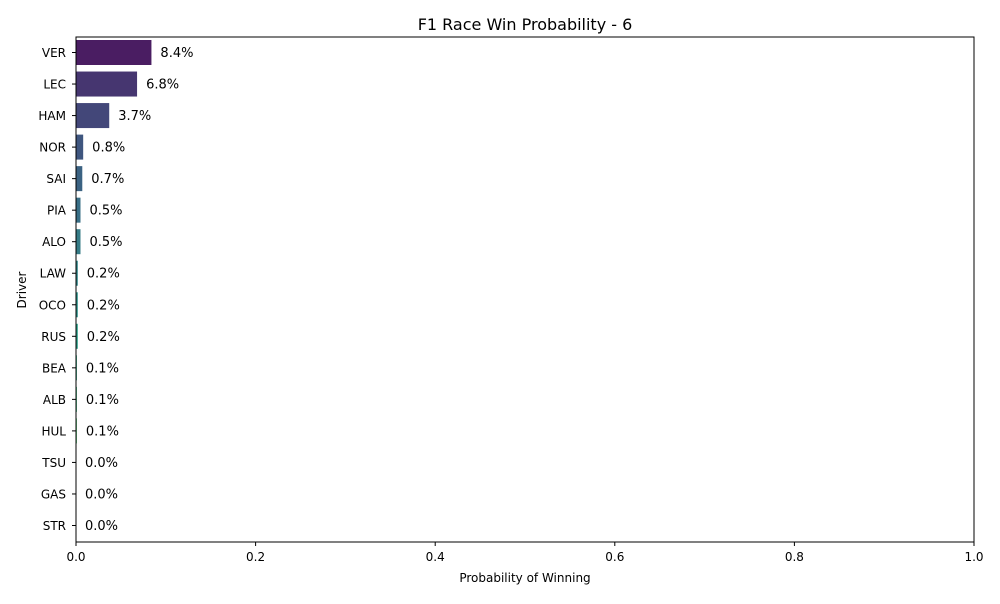 Image resolution: width=1000 pixels, height=604 pixels. I want to click on data-label-law: 0.2%, so click(103, 274).